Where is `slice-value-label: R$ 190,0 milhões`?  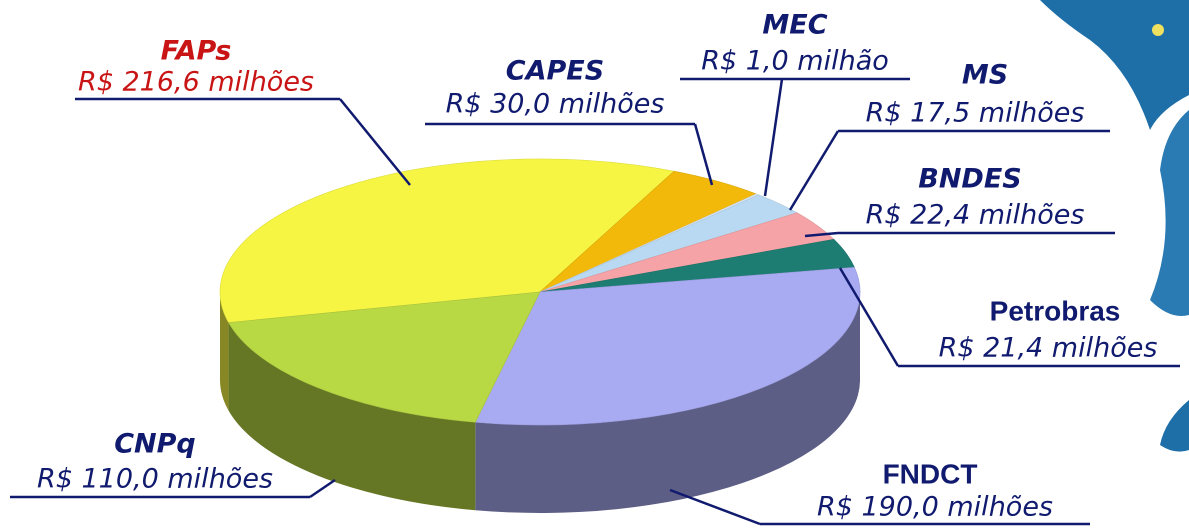 slice-value-label: R$ 190,0 milhões is located at coordinates (935, 507).